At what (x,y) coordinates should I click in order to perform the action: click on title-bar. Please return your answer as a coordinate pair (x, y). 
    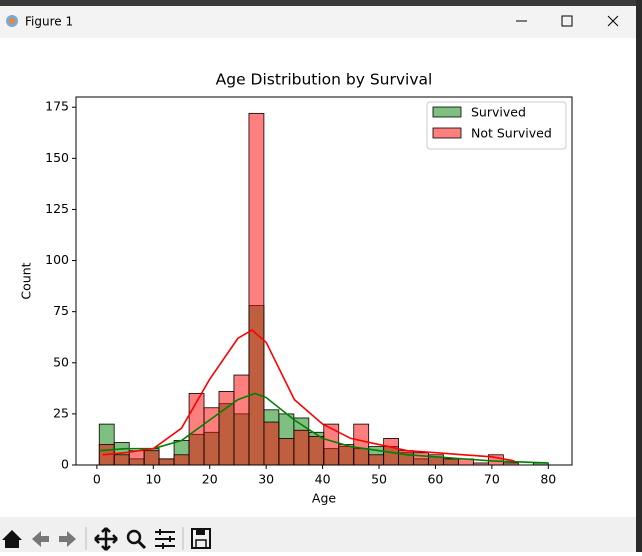
    Looking at the image, I should click on (318, 22).